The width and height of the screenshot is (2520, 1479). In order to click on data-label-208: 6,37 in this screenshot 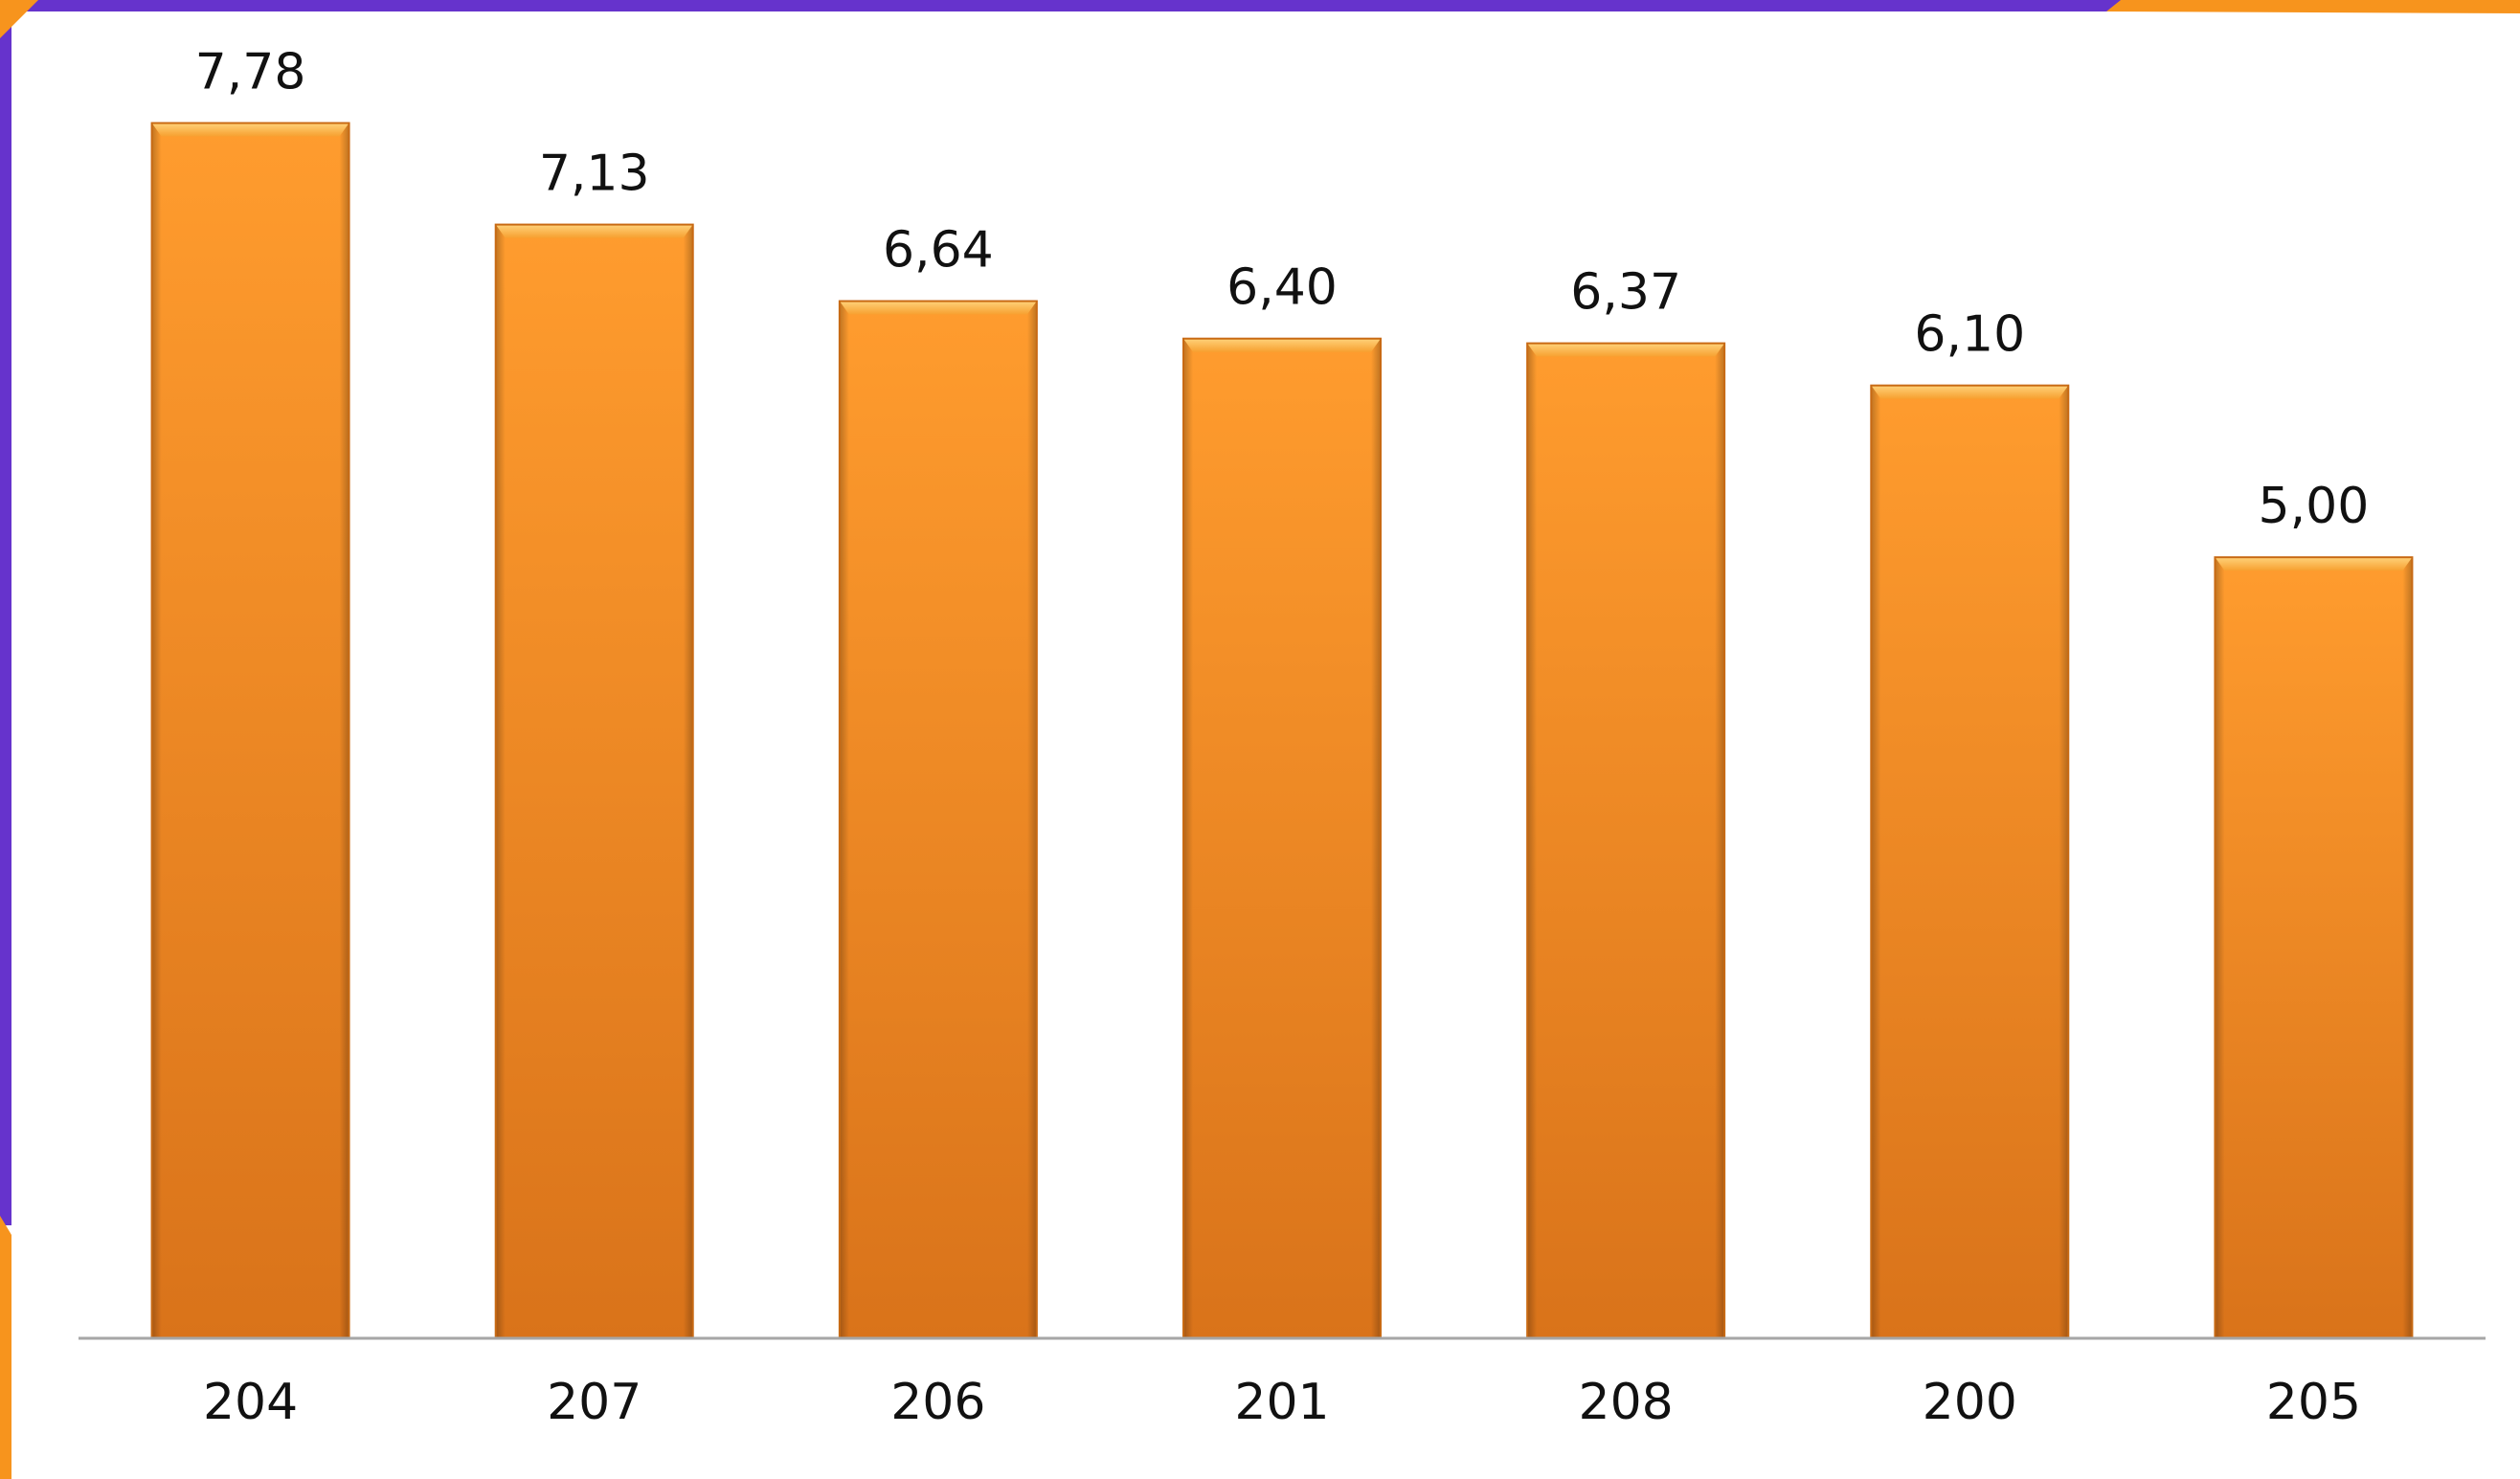, I will do `click(1626, 293)`.